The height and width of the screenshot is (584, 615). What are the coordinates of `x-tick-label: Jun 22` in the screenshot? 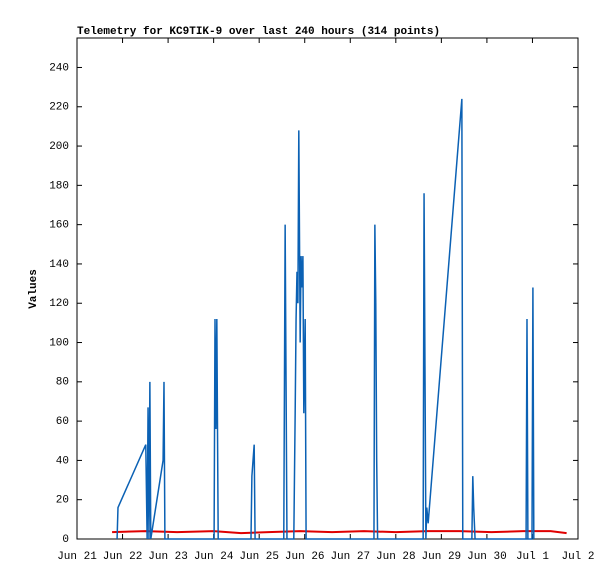 It's located at (123, 557).